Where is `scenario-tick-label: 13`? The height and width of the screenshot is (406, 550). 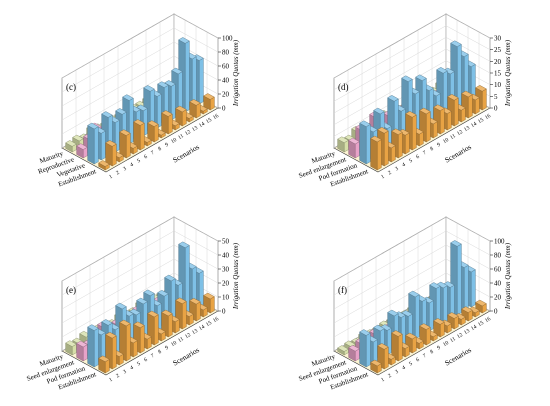 scenario-tick-label: 13 is located at coordinates (467, 332).